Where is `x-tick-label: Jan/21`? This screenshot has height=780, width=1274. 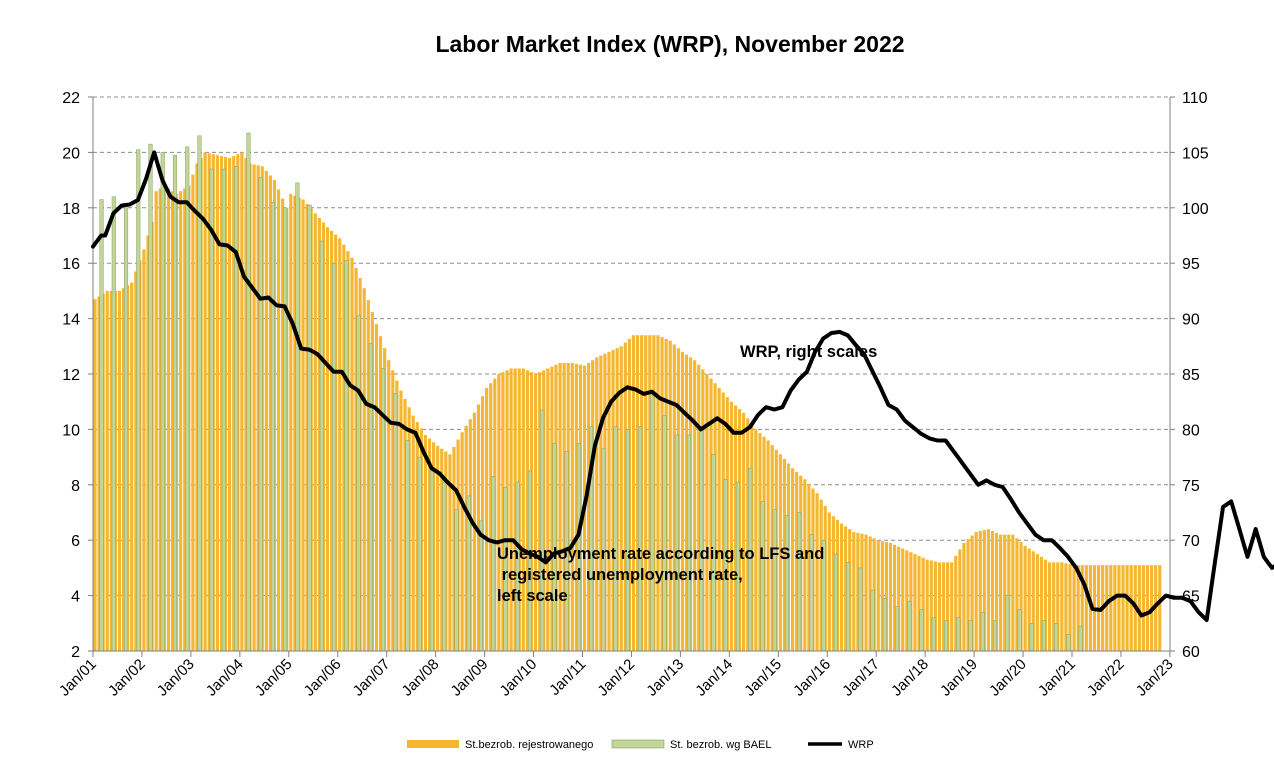 x-tick-label: Jan/21 is located at coordinates (1057, 678).